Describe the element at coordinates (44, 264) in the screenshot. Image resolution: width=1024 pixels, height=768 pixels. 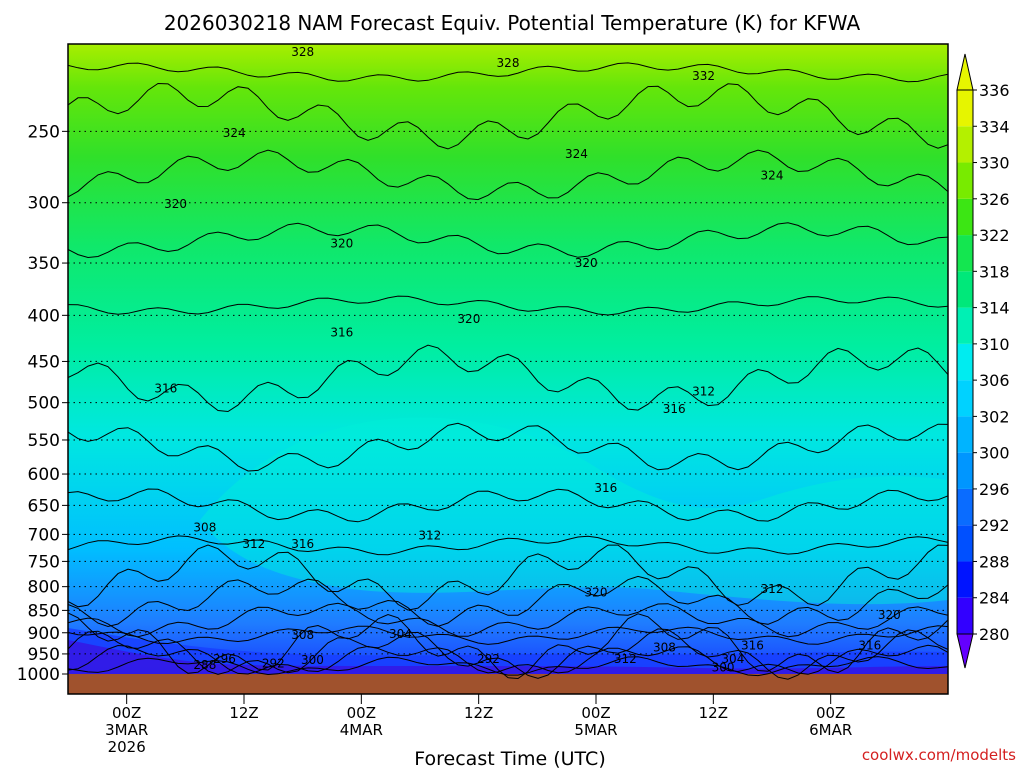
I see `y-tick-label: 350` at that location.